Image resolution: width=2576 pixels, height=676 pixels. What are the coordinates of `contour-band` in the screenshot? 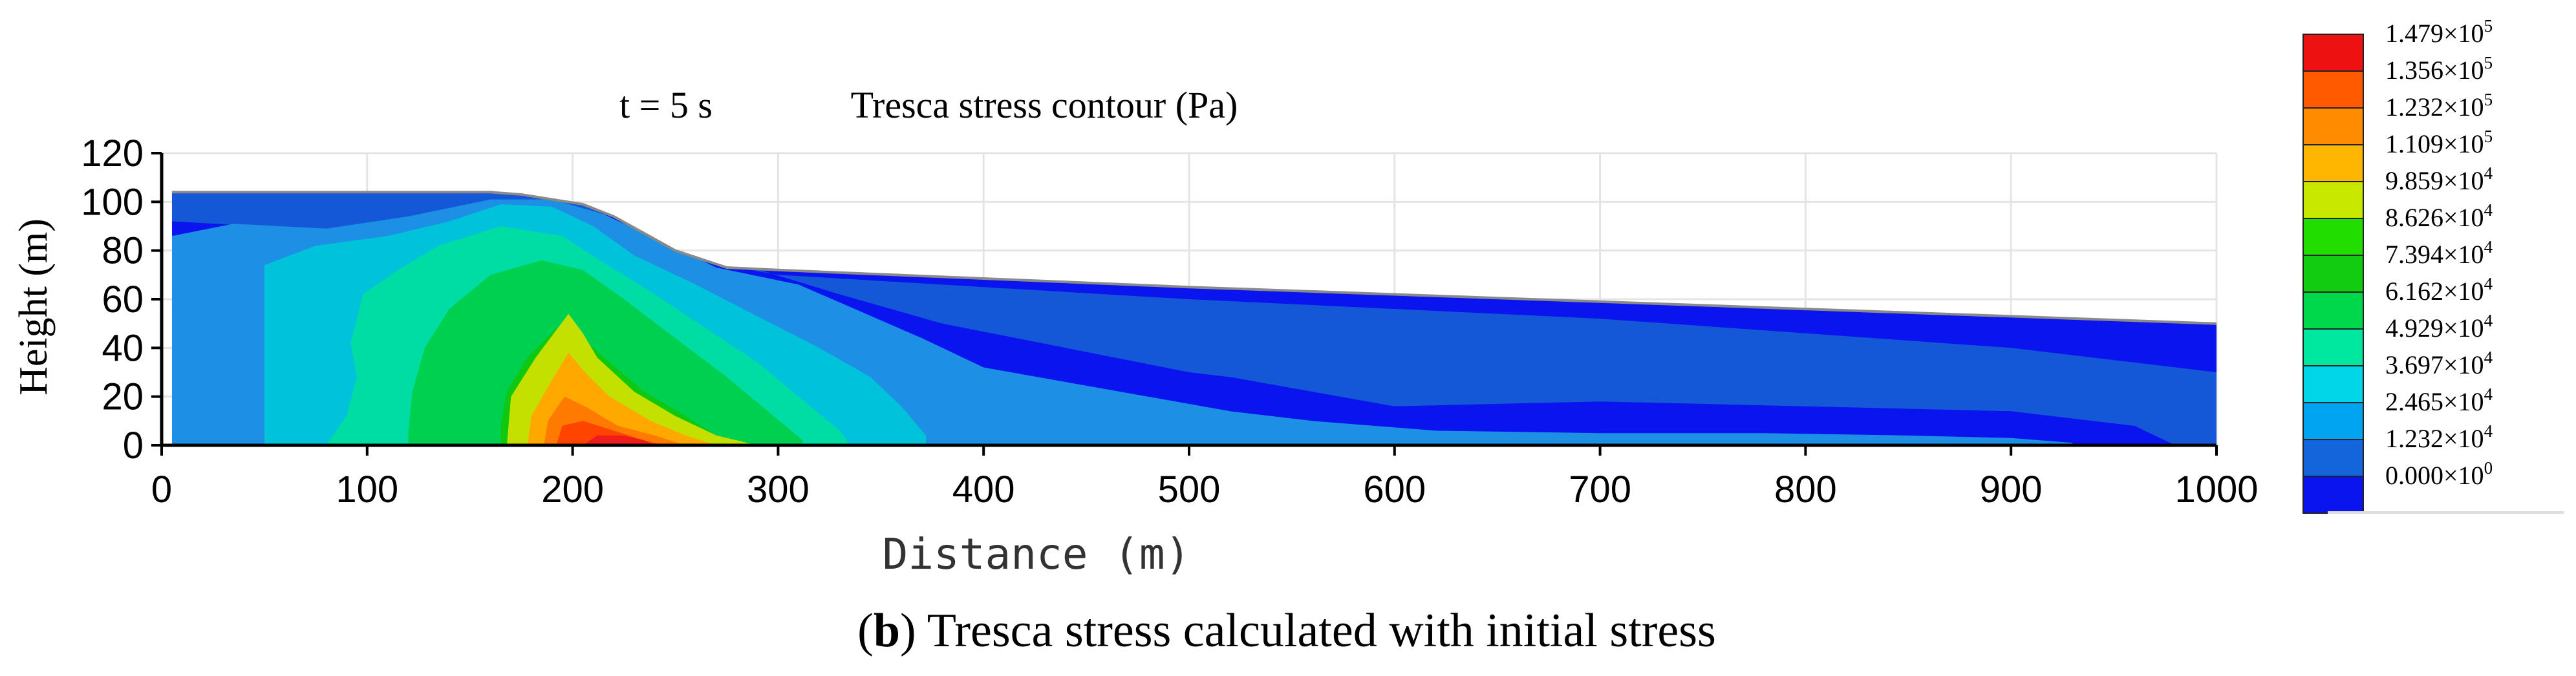 It's located at (619, 440).